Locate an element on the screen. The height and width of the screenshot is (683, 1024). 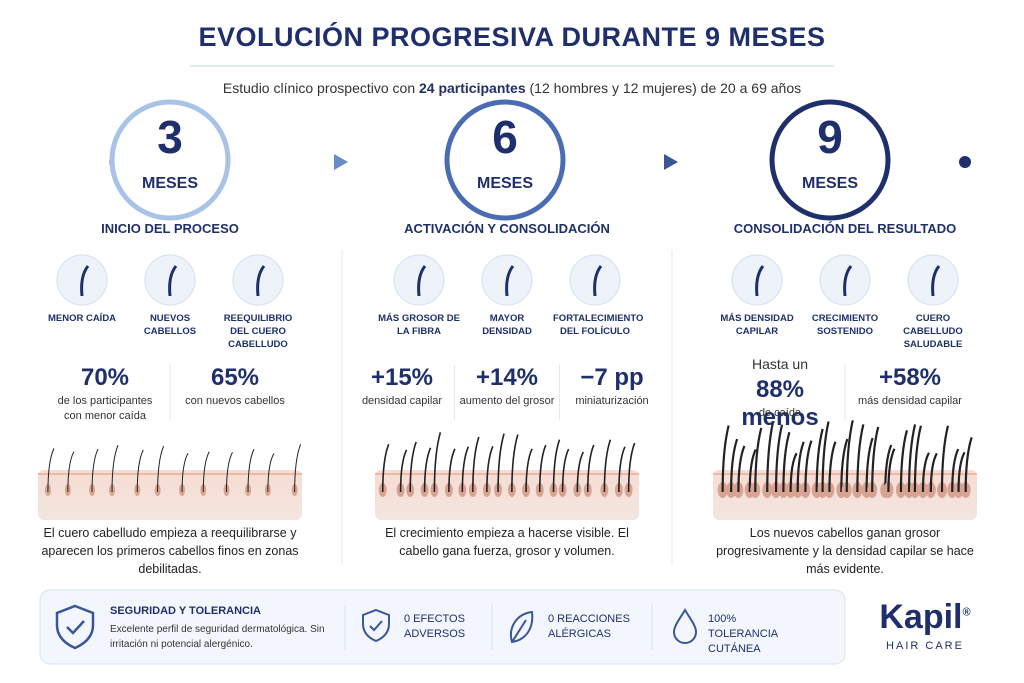
safety-title: SEGURIDAD Y TOLERANCIA is located at coordinates (185, 611).